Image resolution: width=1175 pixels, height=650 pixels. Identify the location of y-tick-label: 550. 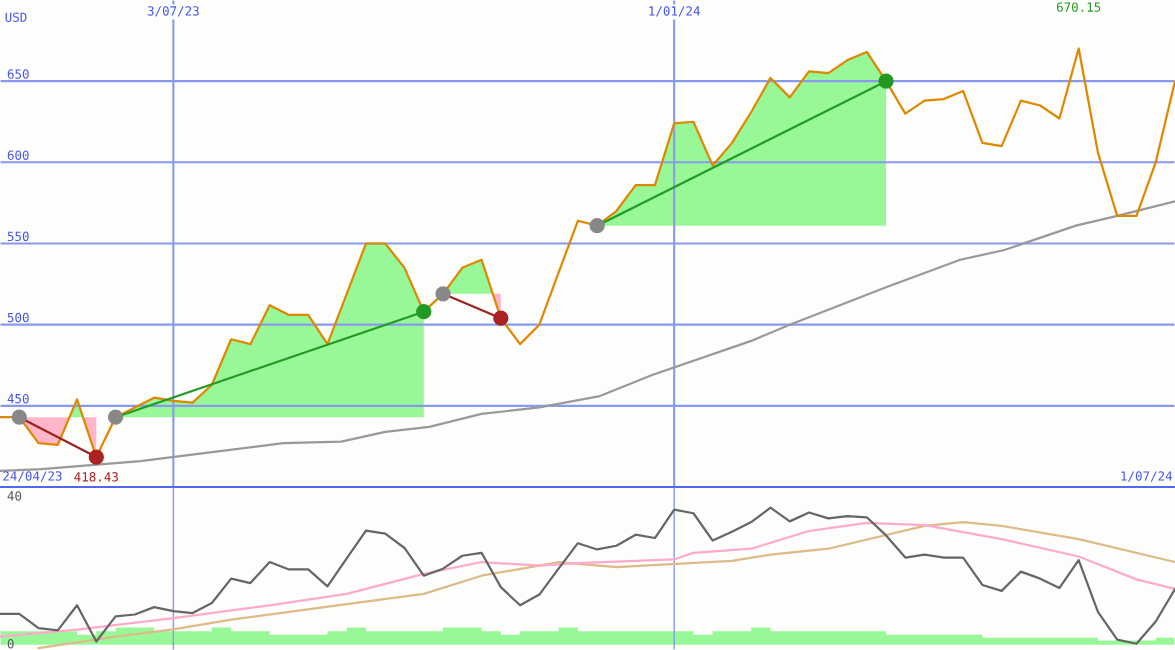
(18, 236).